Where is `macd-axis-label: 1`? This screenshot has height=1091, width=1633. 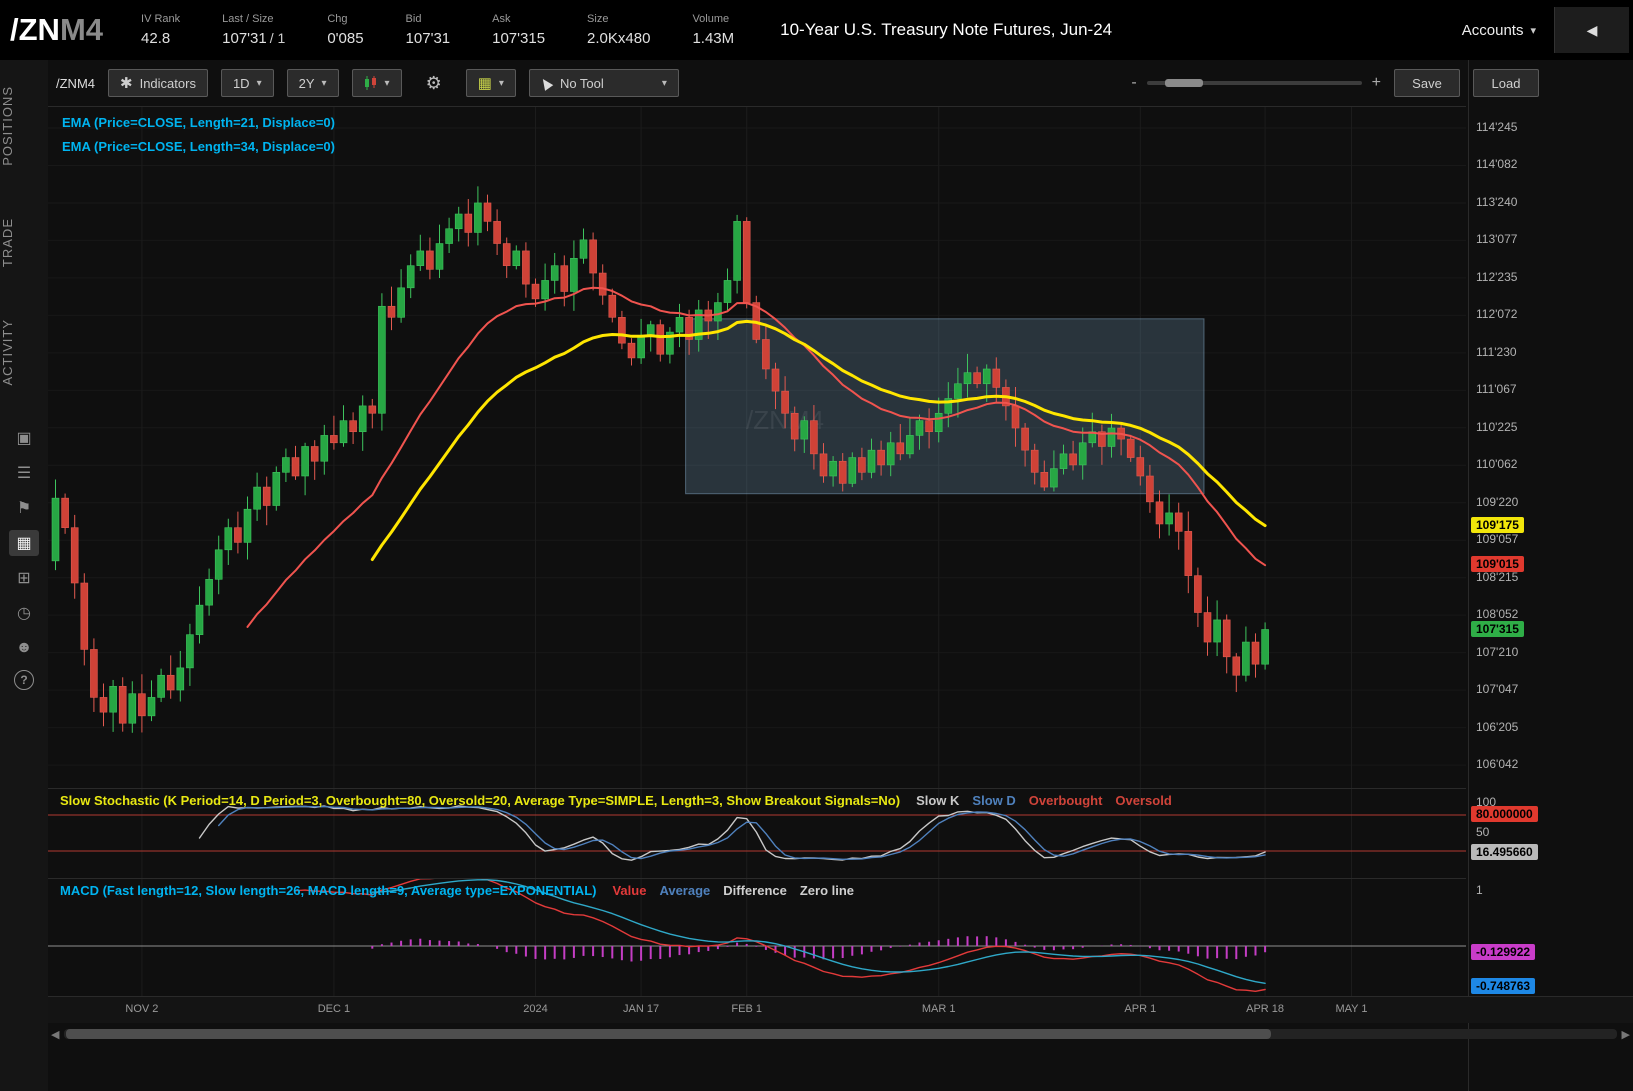
macd-axis-label: 1 is located at coordinates (1479, 890).